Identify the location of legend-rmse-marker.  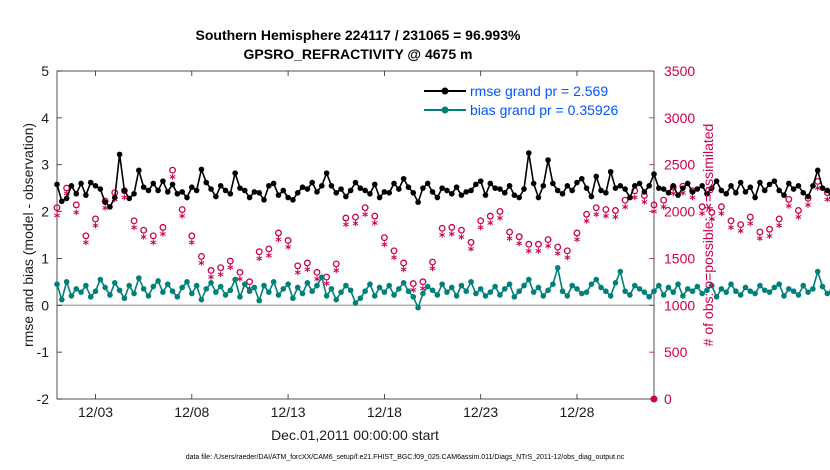
(445, 91).